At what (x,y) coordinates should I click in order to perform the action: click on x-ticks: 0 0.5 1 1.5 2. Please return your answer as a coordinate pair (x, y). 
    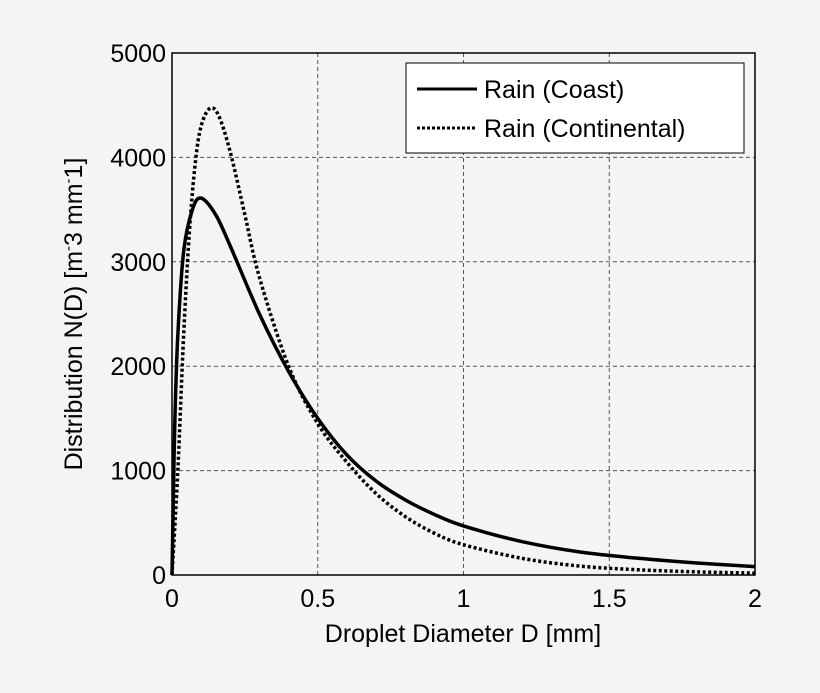
    Looking at the image, I should click on (463, 599).